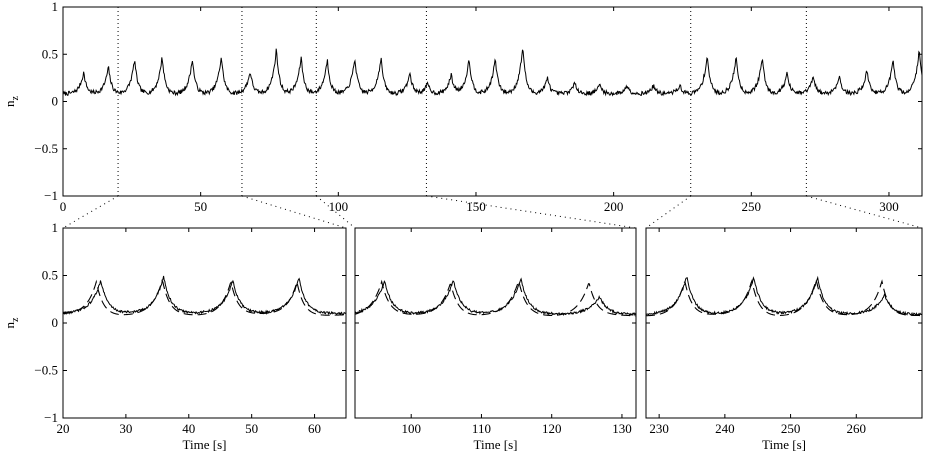 This screenshot has height=465, width=926. What do you see at coordinates (614, 206) in the screenshot?
I see `x-tick-label: 200` at bounding box center [614, 206].